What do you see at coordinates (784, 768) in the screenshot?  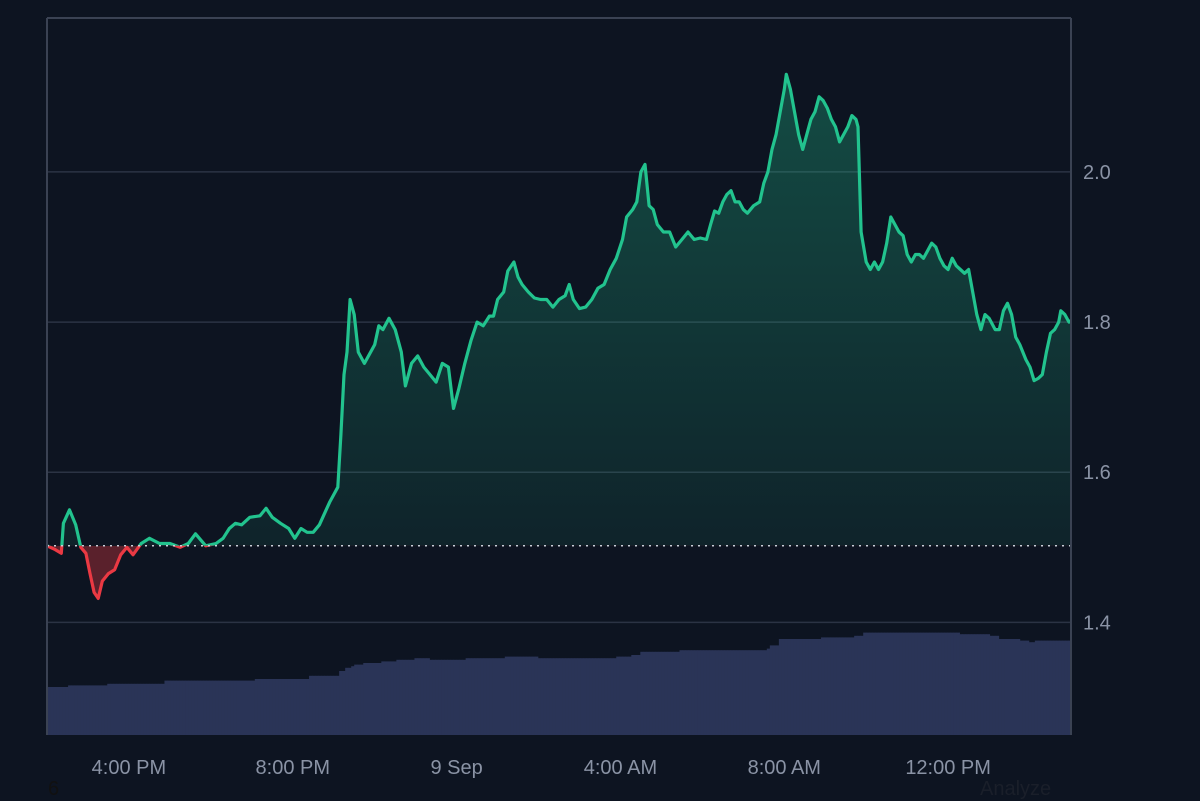 I see `x-tick-label: 8:00 AM` at bounding box center [784, 768].